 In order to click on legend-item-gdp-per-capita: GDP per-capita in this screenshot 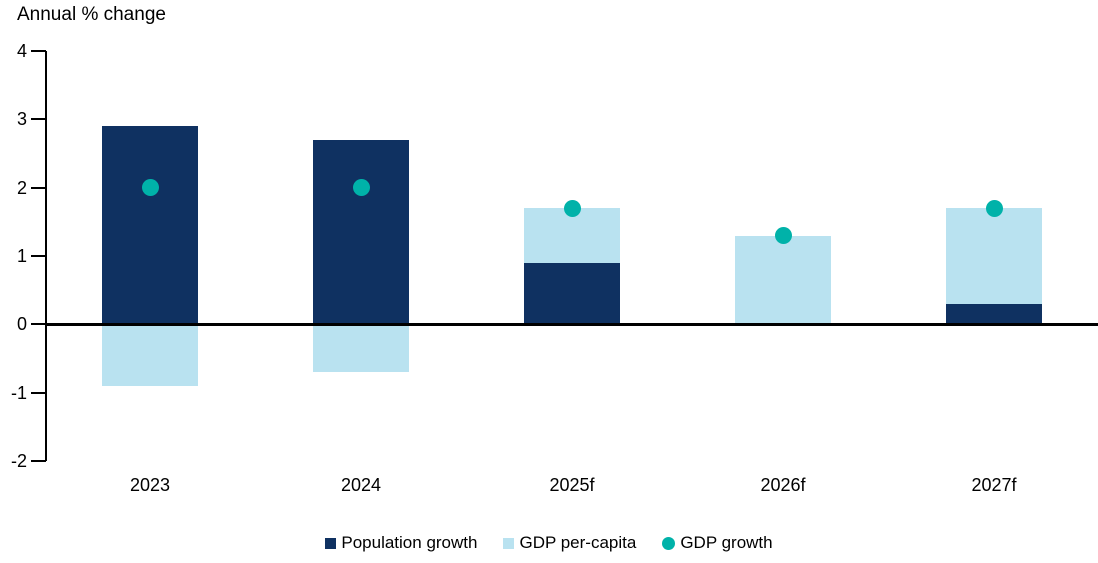, I will do `click(569, 543)`.